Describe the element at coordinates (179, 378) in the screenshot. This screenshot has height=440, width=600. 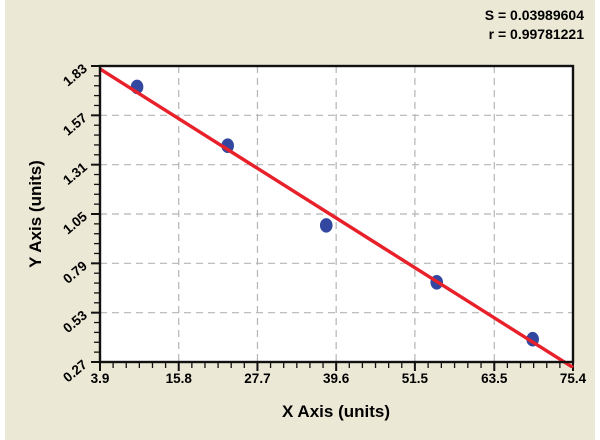
I see `x-tick-label: 15.8` at that location.